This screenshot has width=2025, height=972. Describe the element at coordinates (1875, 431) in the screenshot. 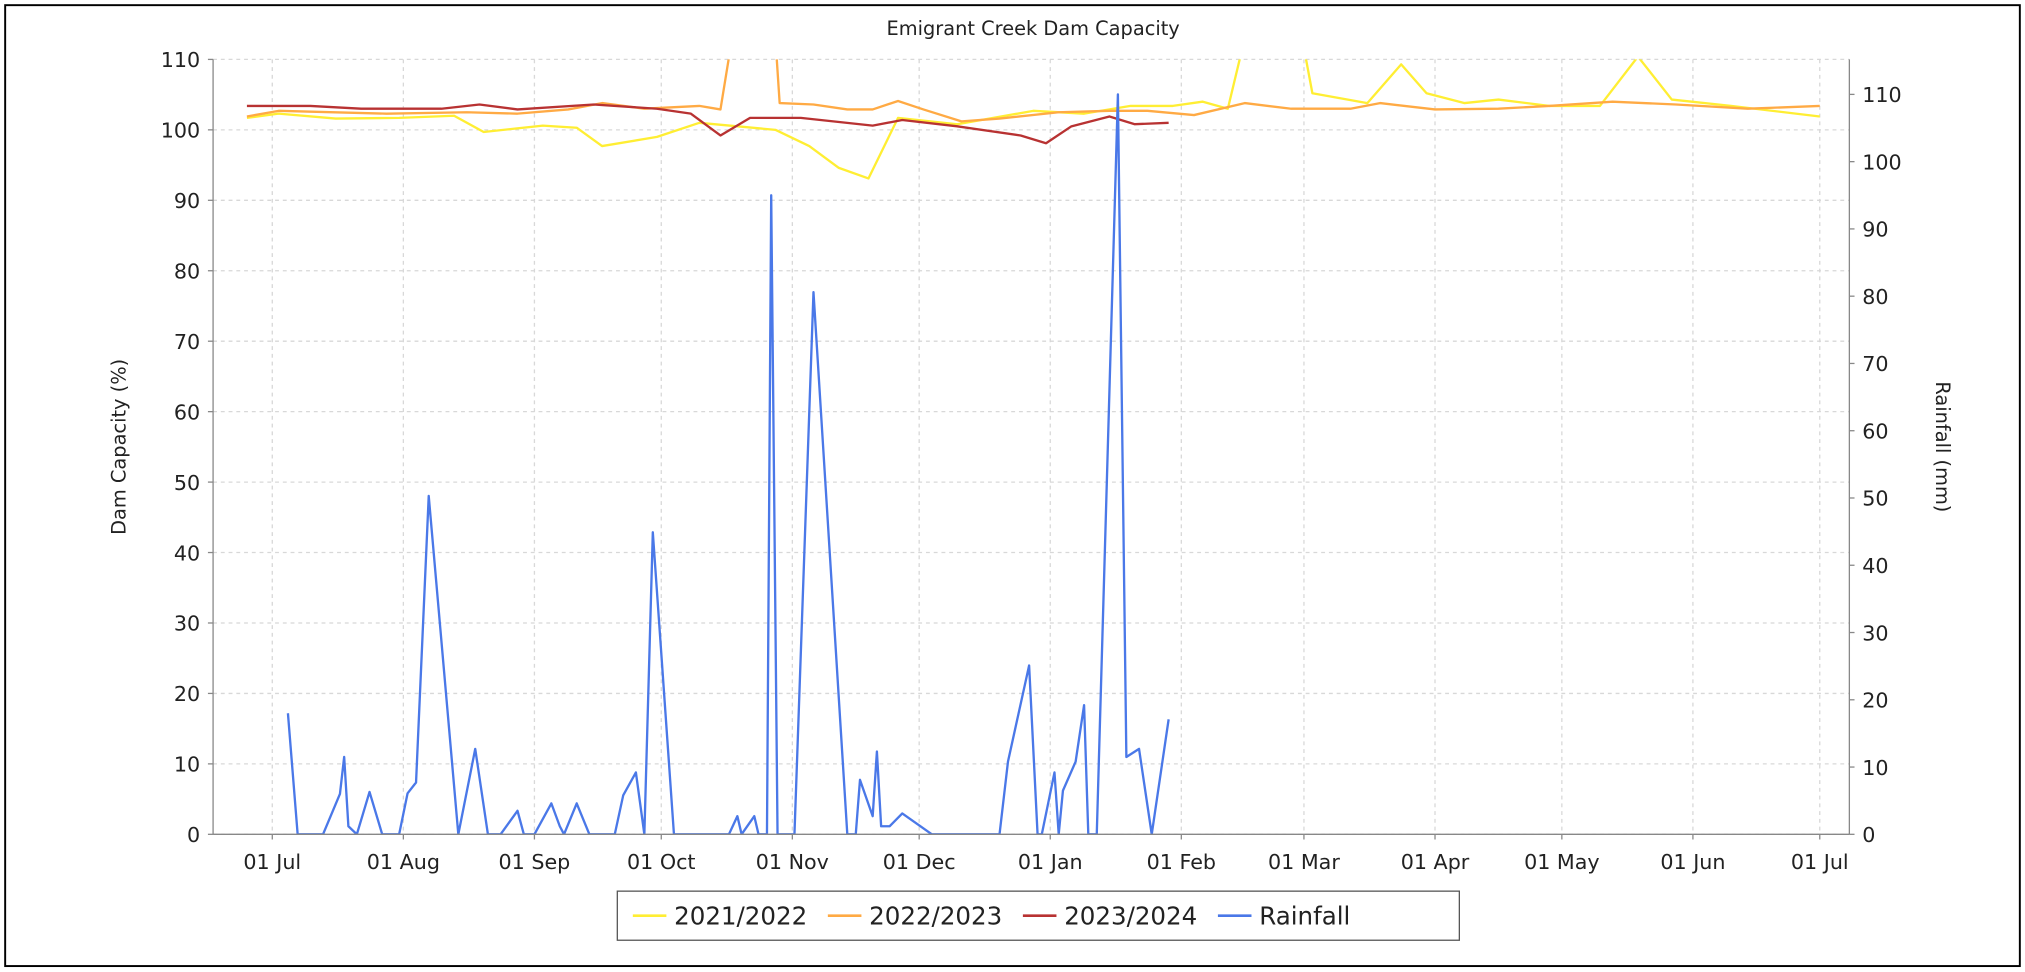

I see `y2-tick-label: 60` at that location.